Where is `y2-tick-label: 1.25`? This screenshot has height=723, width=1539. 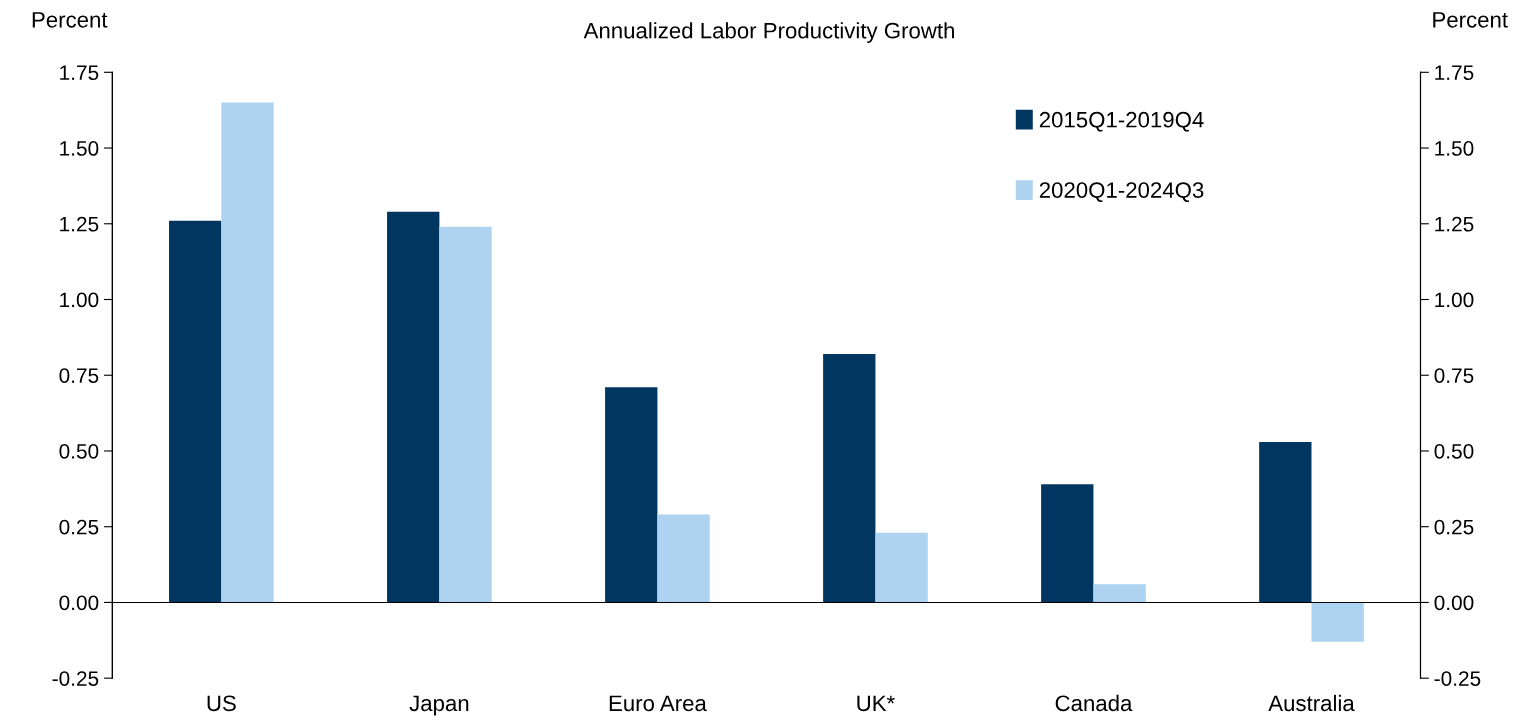 y2-tick-label: 1.25 is located at coordinates (1454, 224).